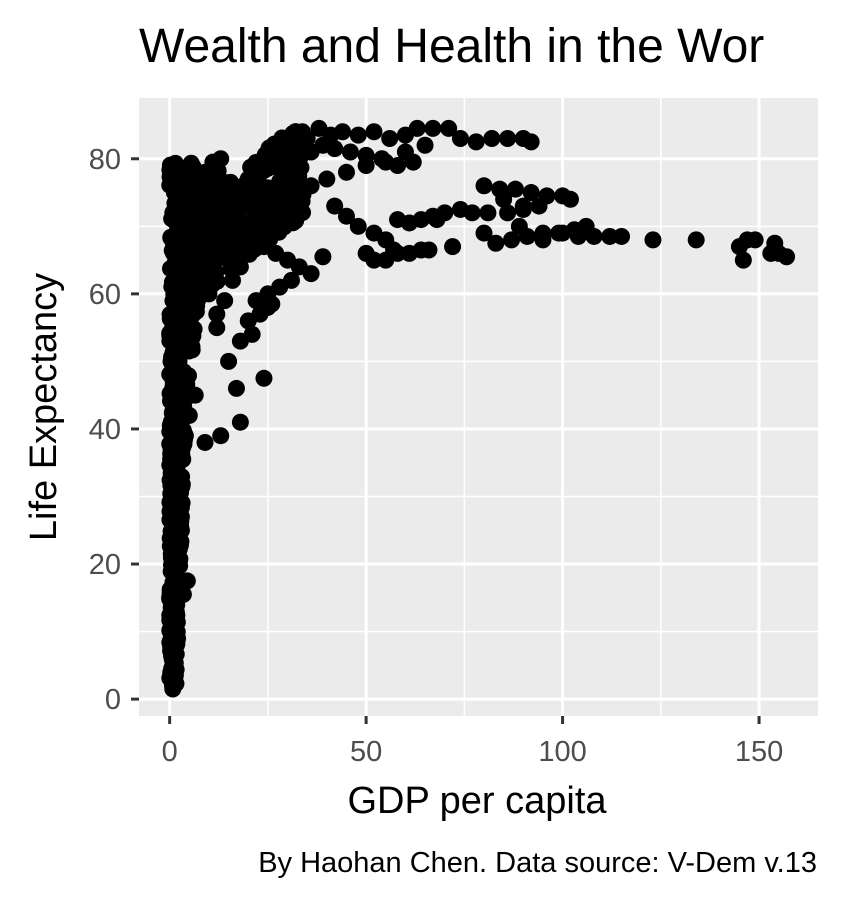  What do you see at coordinates (759, 752) in the screenshot?
I see `x-tick-label: 150` at bounding box center [759, 752].